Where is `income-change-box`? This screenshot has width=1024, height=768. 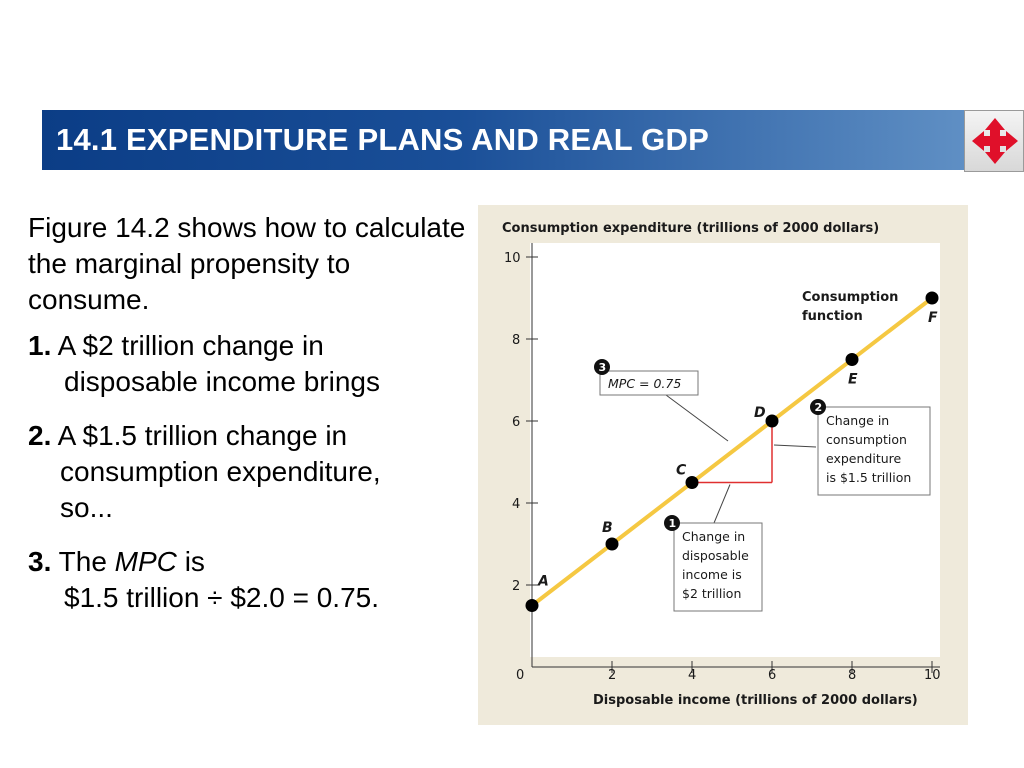 income-change-box is located at coordinates (718, 567).